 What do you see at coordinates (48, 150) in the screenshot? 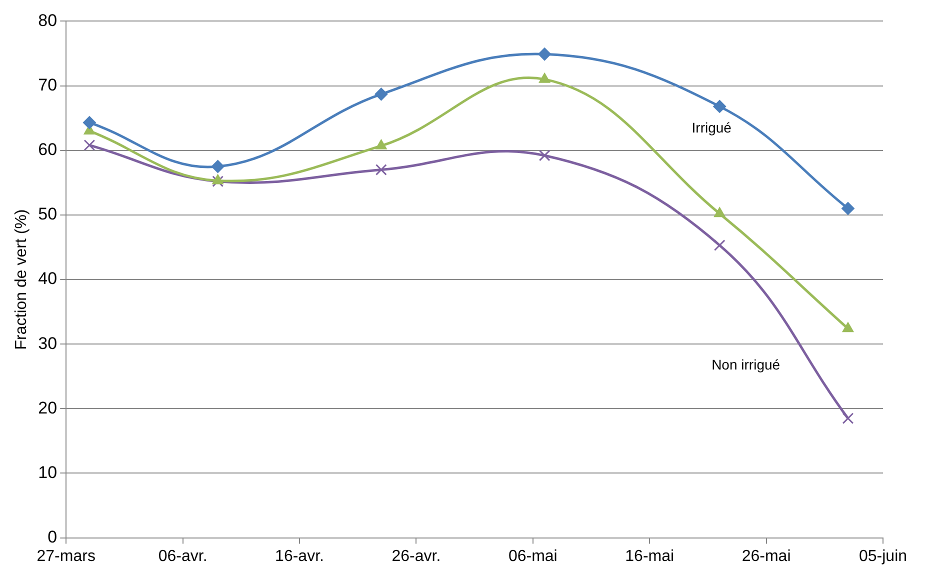
I see `y-tick-label: 60` at bounding box center [48, 150].